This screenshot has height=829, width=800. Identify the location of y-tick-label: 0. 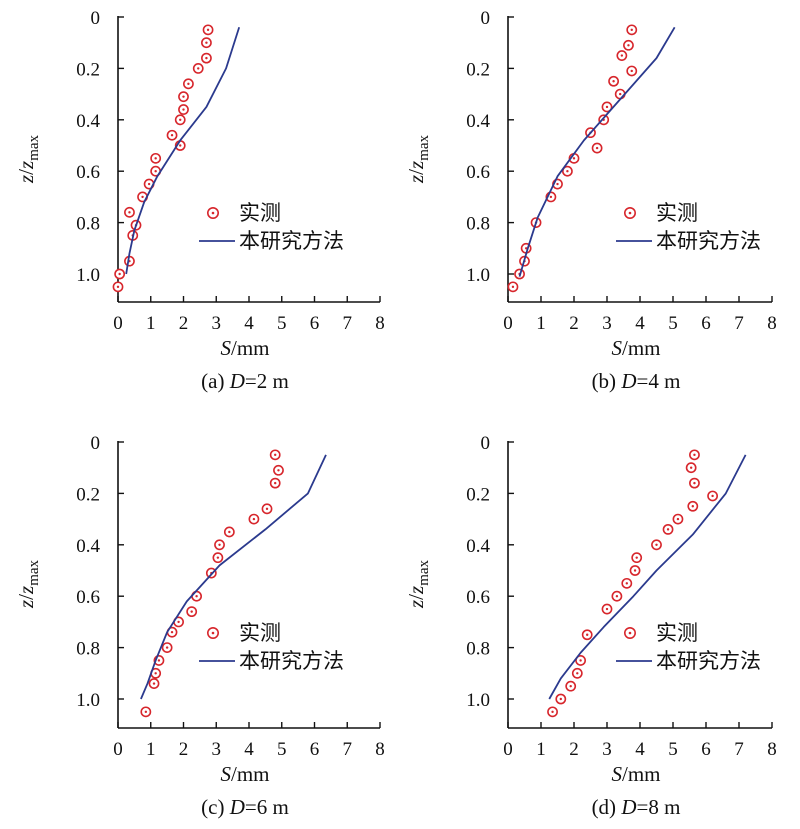
(96, 443).